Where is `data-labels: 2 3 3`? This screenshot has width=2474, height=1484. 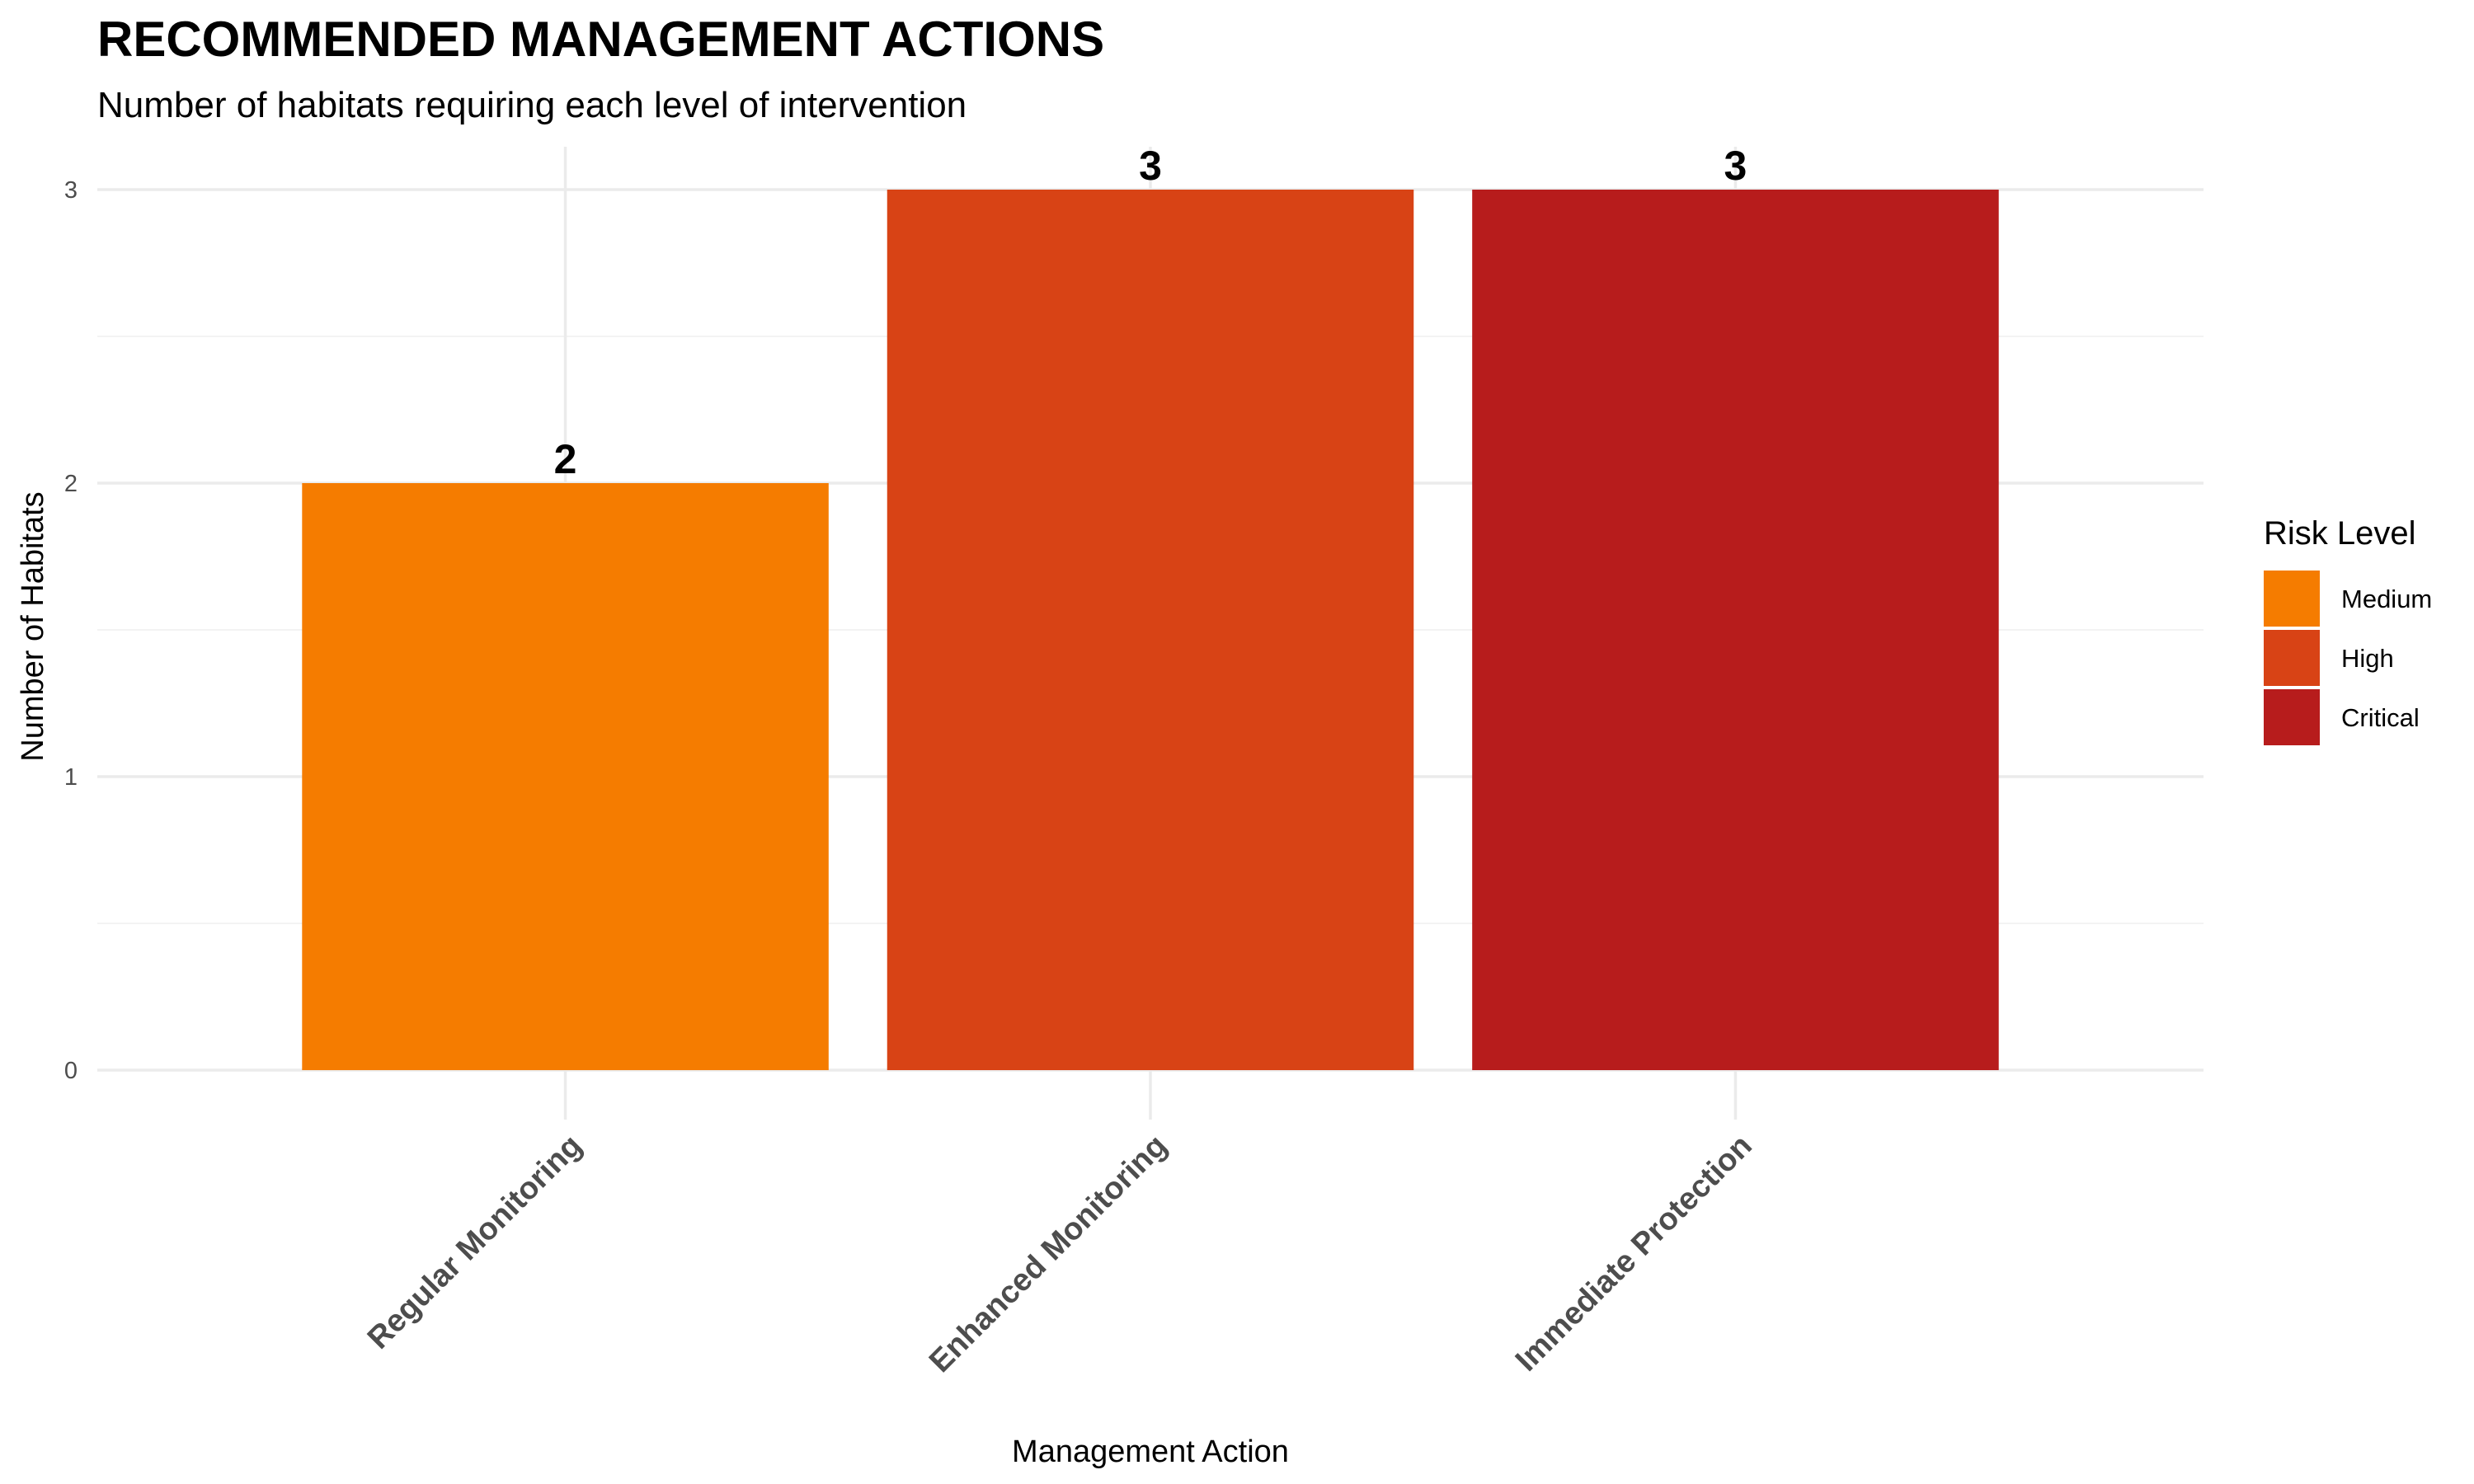
data-labels: 2 3 3 is located at coordinates (1150, 312).